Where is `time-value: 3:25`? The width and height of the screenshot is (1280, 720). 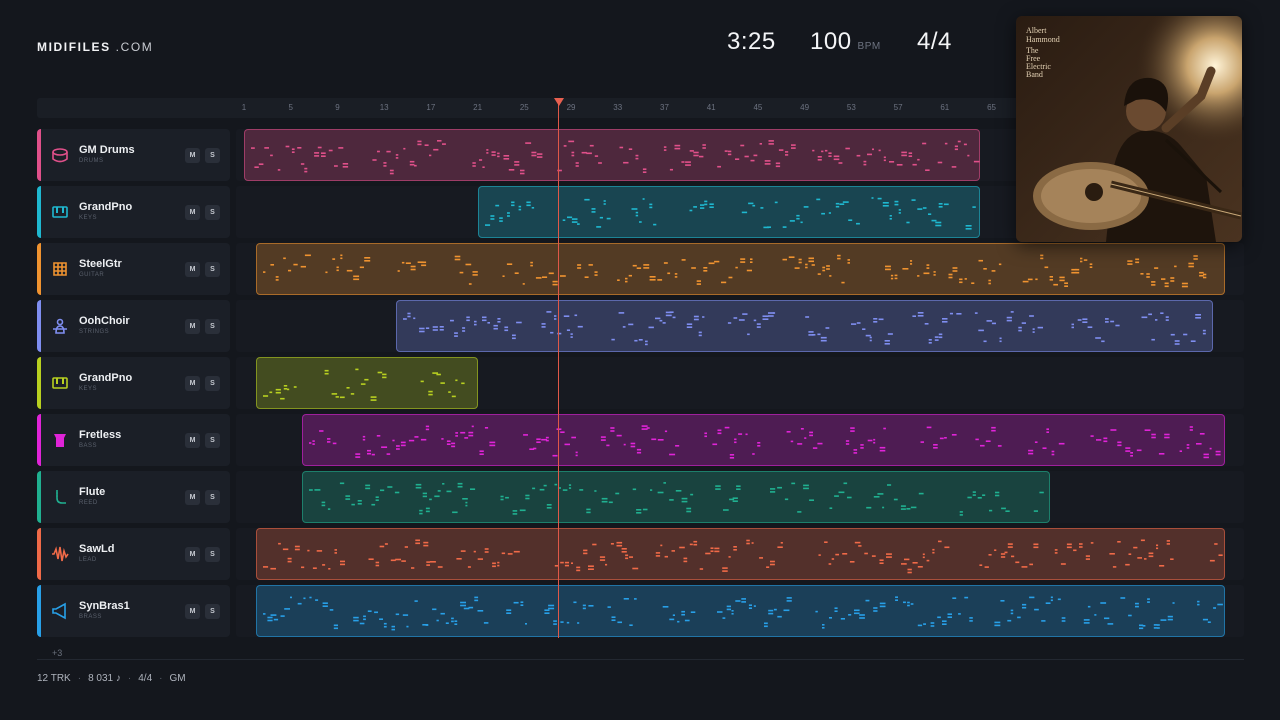
time-value: 3:25 is located at coordinates (751, 41).